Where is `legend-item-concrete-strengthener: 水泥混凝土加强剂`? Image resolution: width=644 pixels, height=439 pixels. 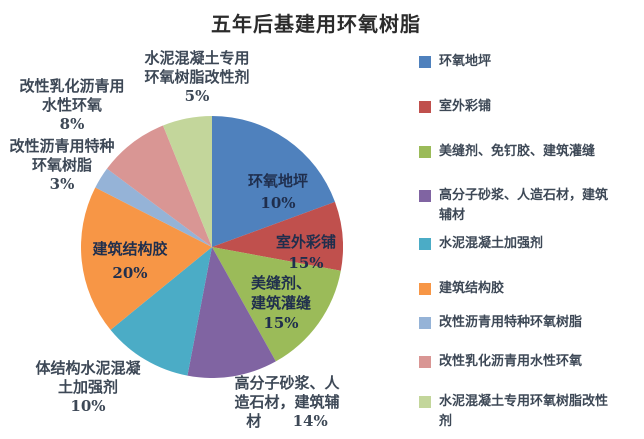
legend-item-concrete-strengthener: 水泥混凝土加强剂 is located at coordinates (517, 244).